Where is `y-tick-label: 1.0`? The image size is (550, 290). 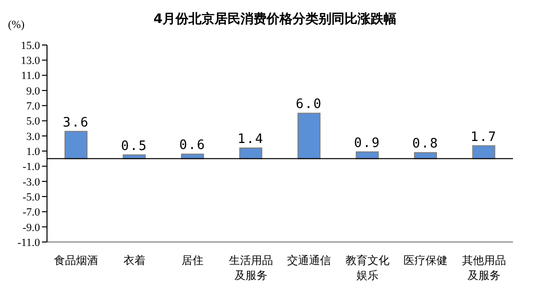 y-tick-label: 1.0 is located at coordinates (33, 152).